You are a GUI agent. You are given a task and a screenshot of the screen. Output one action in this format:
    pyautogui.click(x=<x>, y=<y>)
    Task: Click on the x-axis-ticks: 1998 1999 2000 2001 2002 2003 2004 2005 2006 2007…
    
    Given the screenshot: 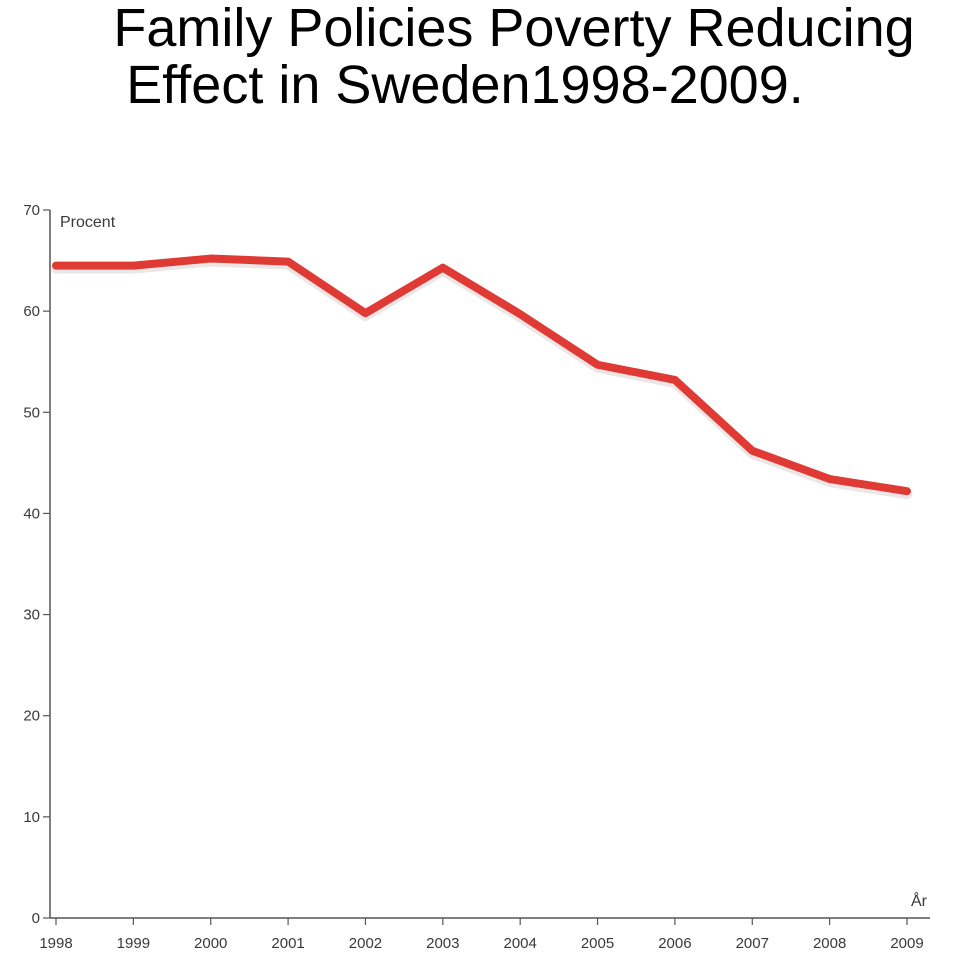 What is the action you would take?
    pyautogui.click(x=481, y=935)
    